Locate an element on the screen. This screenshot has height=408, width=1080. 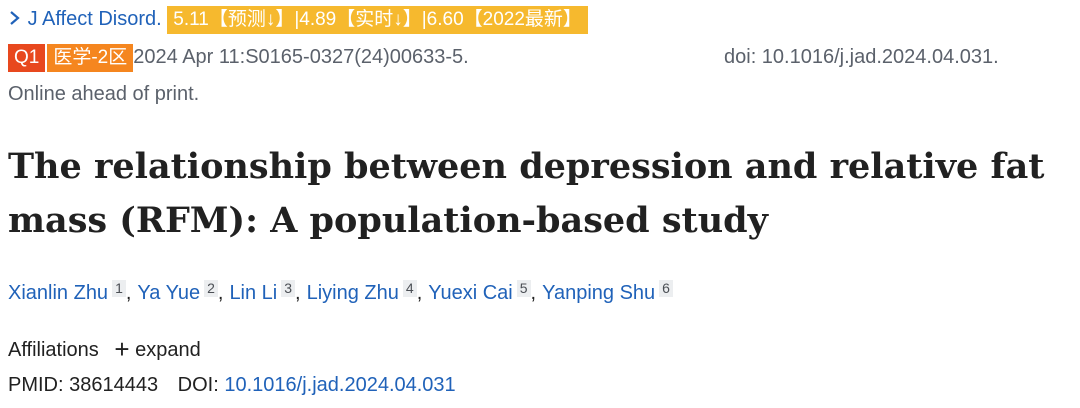
zone-badge: 医学-2区 is located at coordinates (90, 58).